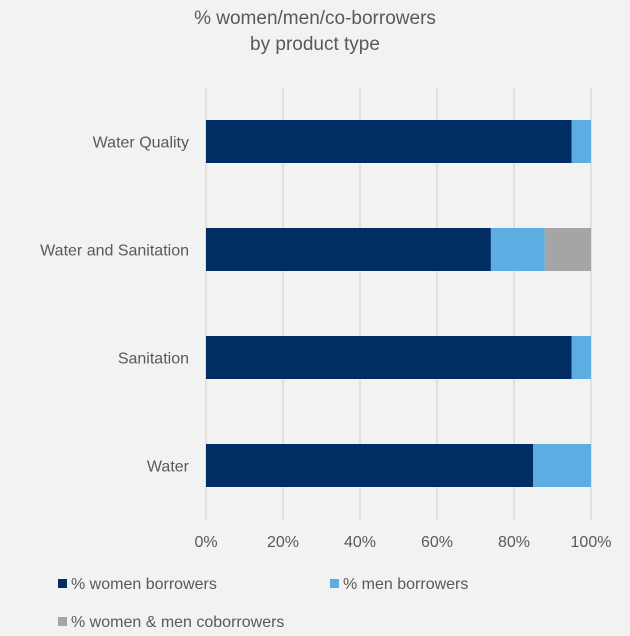 This screenshot has height=636, width=630. Describe the element at coordinates (437, 542) in the screenshot. I see `x-tick-label: 60%` at that location.